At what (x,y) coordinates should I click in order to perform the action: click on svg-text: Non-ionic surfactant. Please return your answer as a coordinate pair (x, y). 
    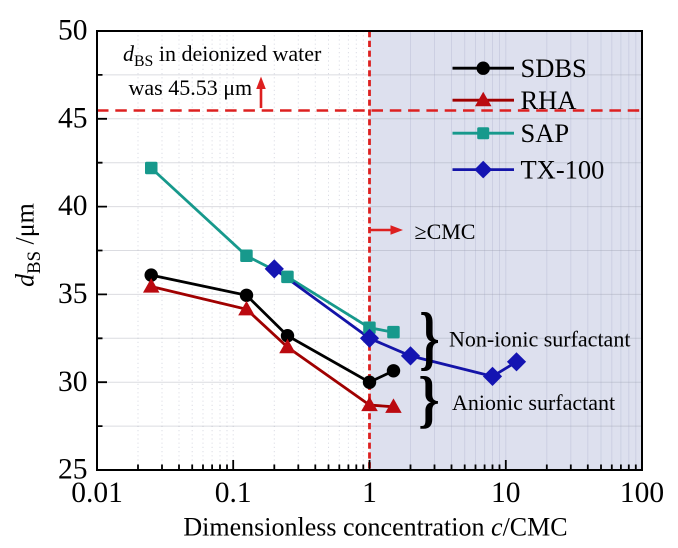
    Looking at the image, I should click on (539, 339).